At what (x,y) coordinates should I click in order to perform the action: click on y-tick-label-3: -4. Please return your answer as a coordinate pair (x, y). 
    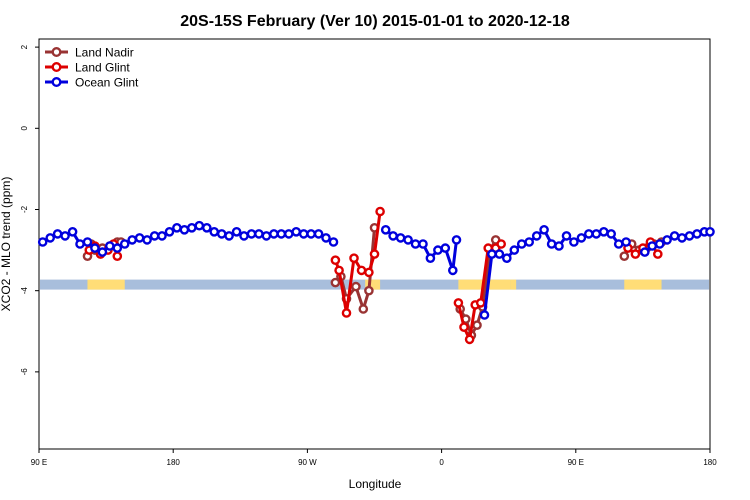
    Looking at the image, I should click on (24, 291).